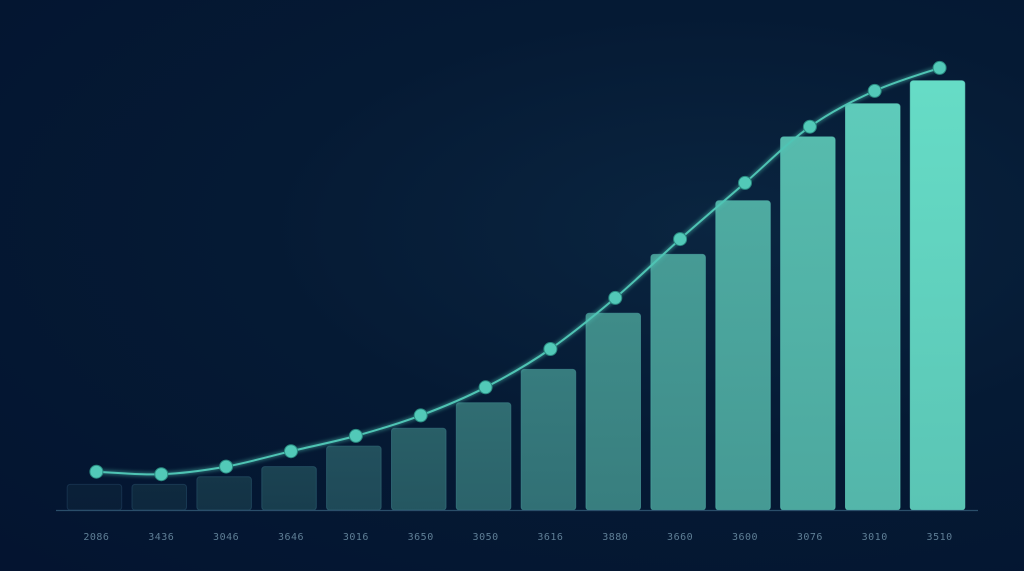 Image resolution: width=1024 pixels, height=571 pixels. Describe the element at coordinates (875, 537) in the screenshot. I see `x-tick-label: 3010` at that location.